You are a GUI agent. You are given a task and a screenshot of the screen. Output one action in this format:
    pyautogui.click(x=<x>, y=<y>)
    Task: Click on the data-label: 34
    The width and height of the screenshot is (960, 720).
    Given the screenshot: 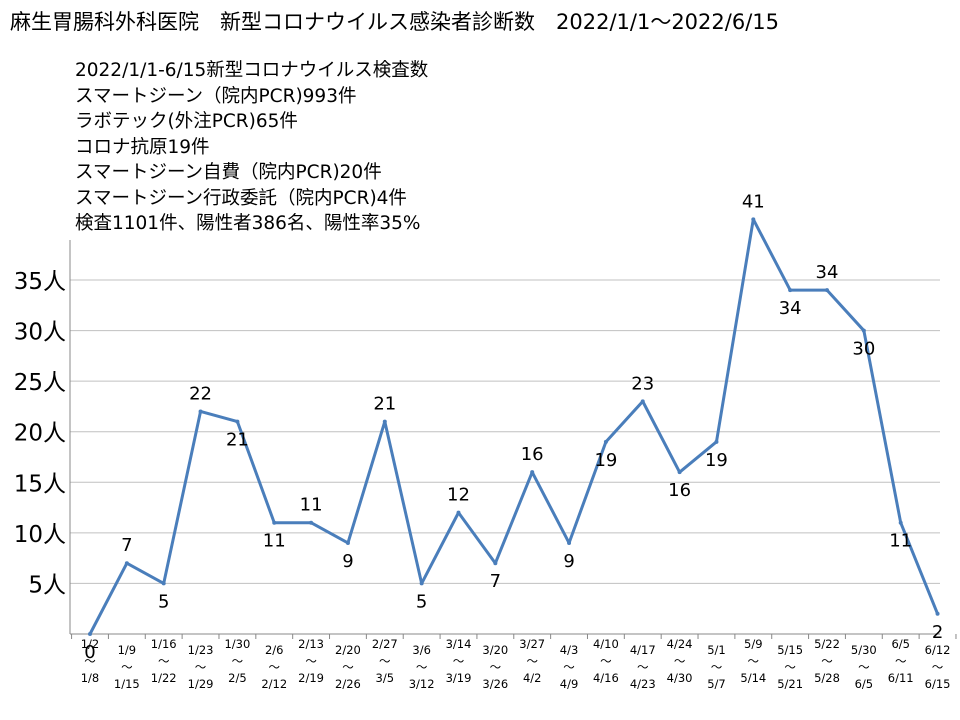 What is the action you would take?
    pyautogui.click(x=790, y=308)
    